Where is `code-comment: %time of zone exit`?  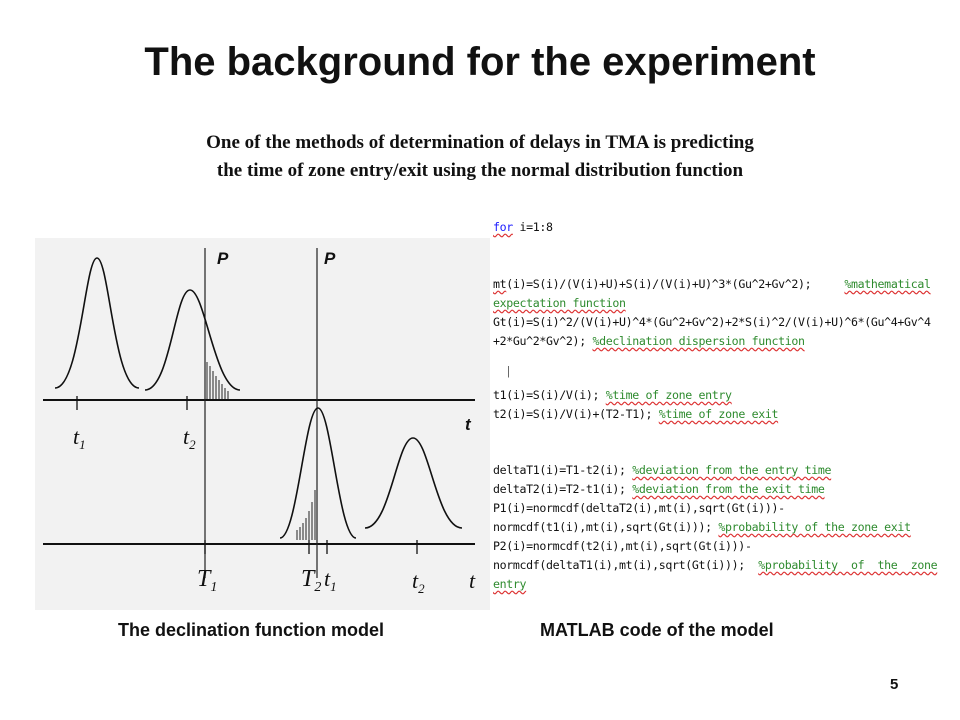
code-comment: %time of zone exit is located at coordinates (718, 414).